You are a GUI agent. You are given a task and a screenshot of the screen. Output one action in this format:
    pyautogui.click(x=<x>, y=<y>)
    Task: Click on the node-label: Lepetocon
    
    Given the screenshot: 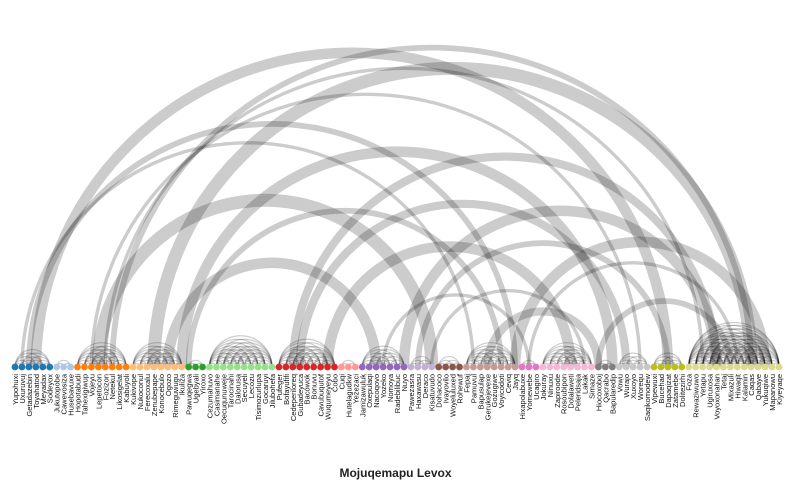 What is the action you would take?
    pyautogui.click(x=98, y=391)
    